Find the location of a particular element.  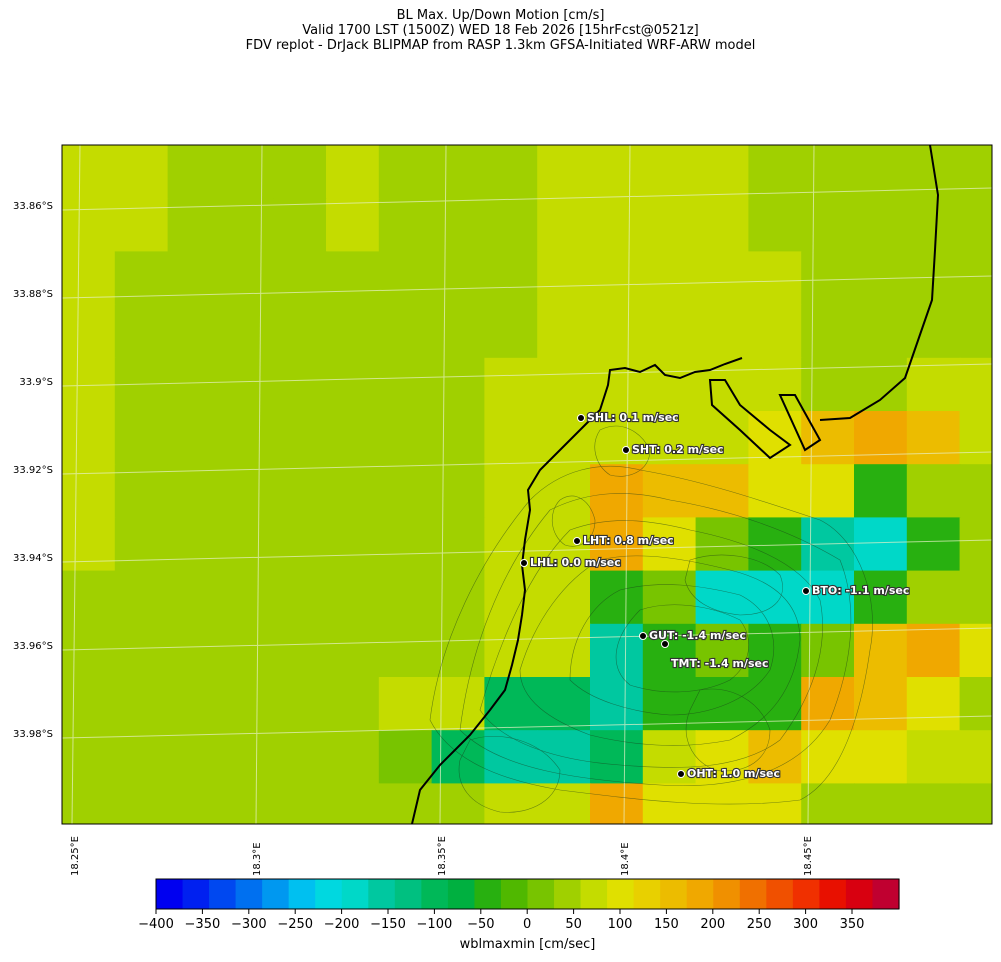

colorbar-tick-label: 100 is located at coordinates (620, 924).